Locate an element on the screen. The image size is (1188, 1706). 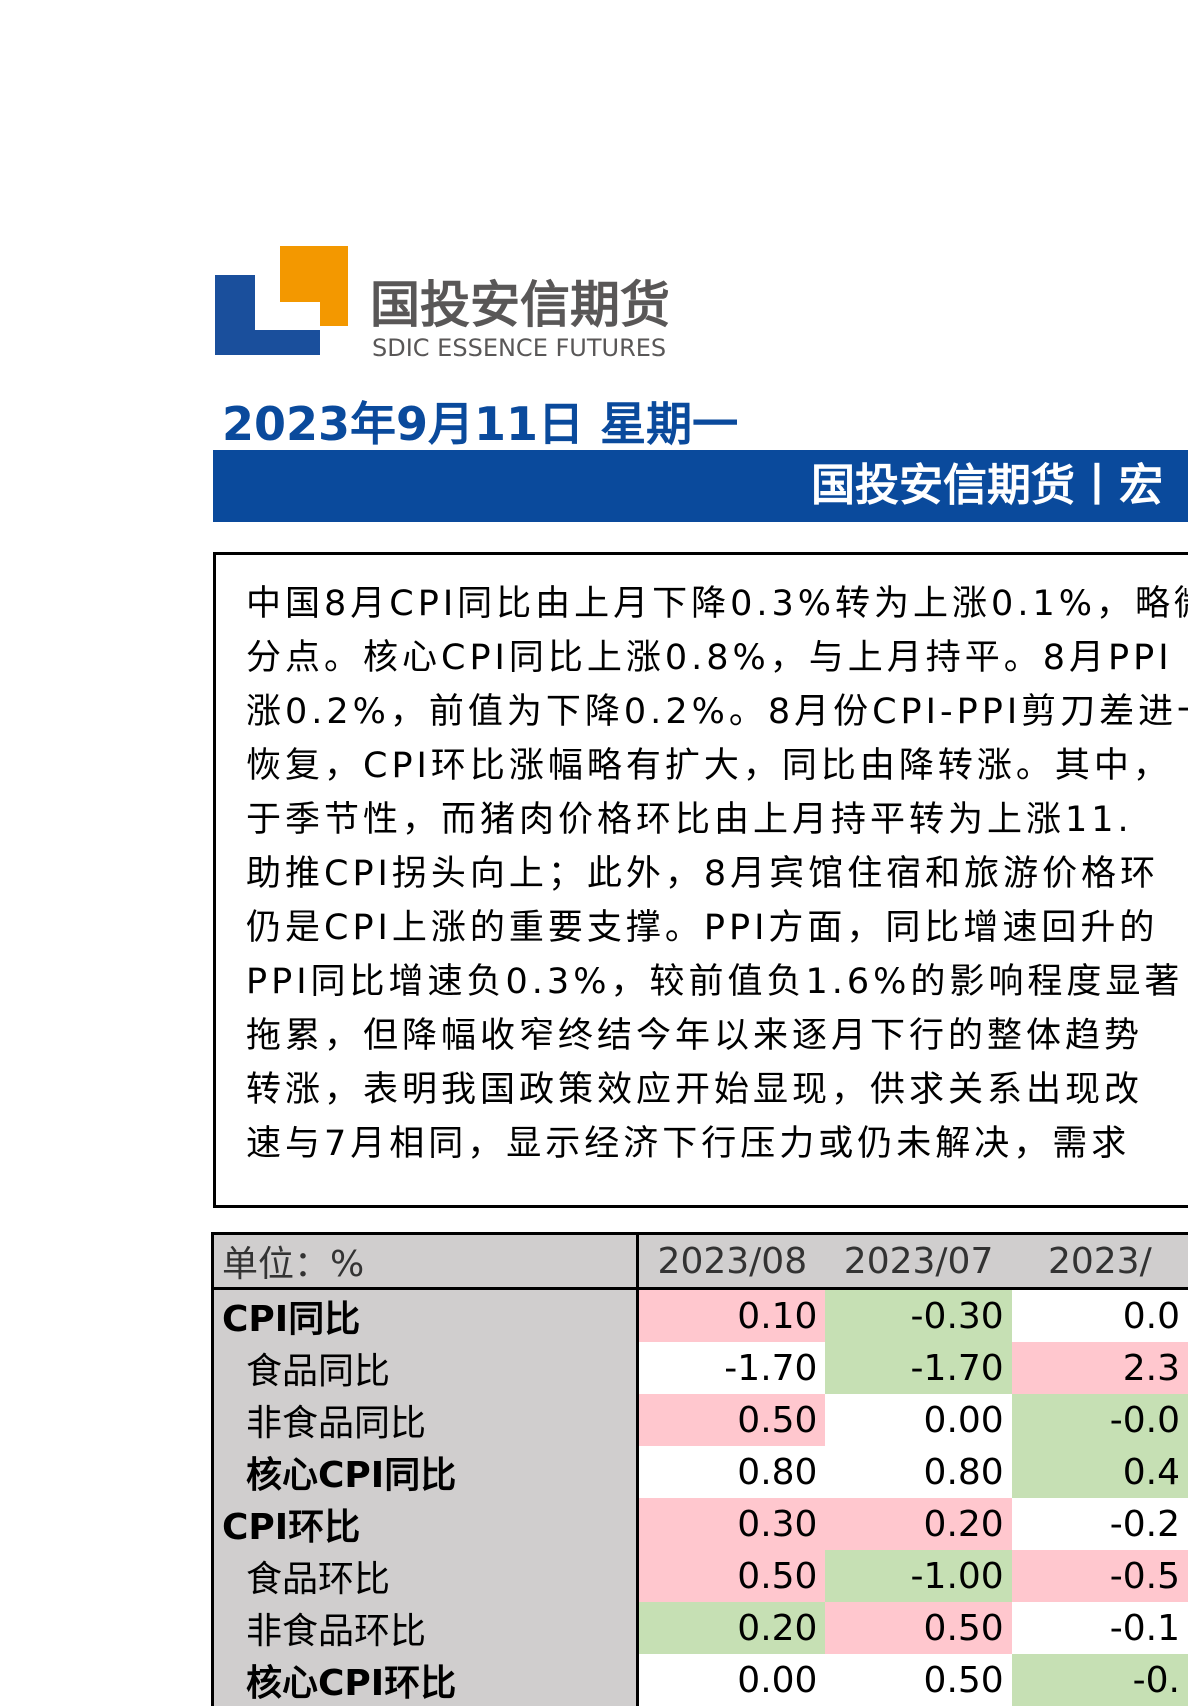
summary-line: 分点。核心CPI同比上涨0.8%，与上月持平。8月PPI is located at coordinates (709, 654).